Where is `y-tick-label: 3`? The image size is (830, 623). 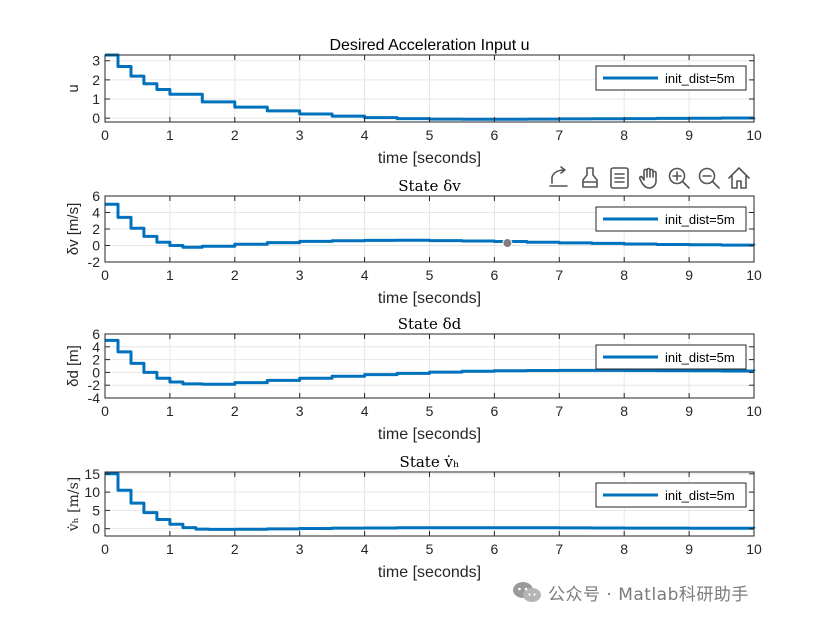
y-tick-label: 3 is located at coordinates (96, 61).